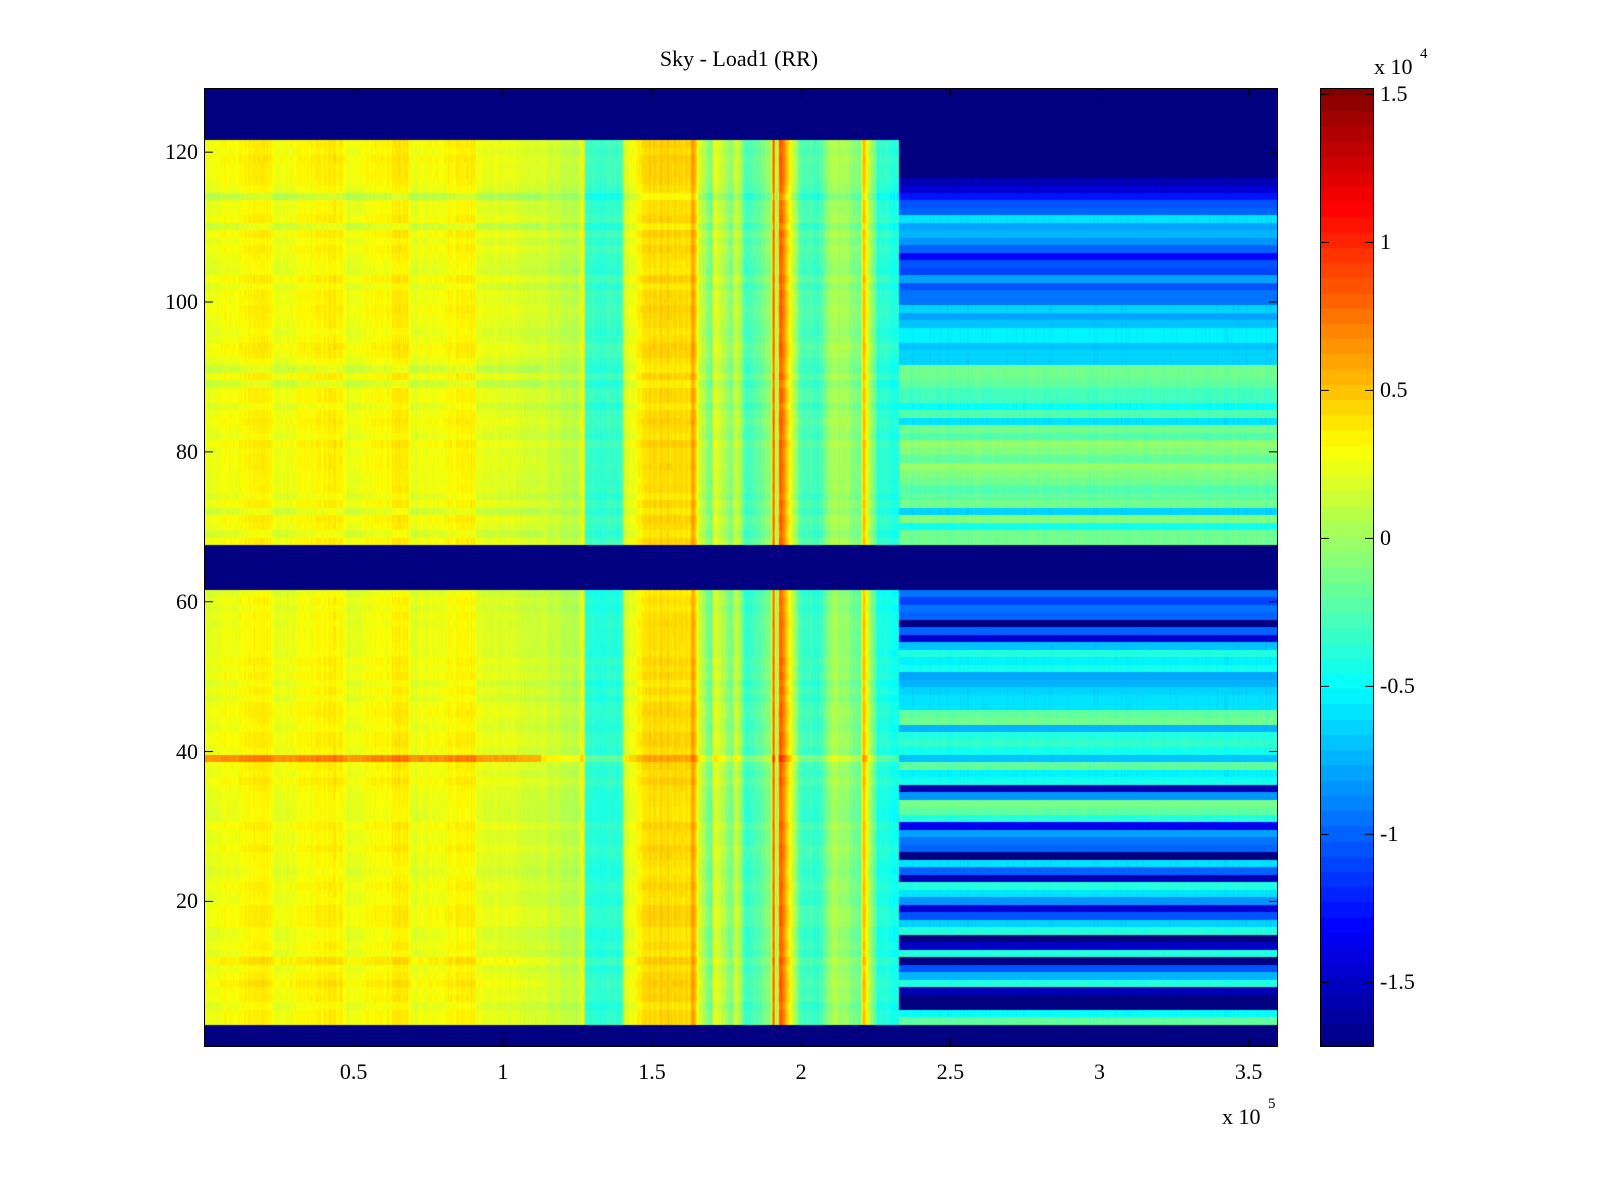  What do you see at coordinates (1248, 1071) in the screenshot?
I see `x-tick-label: 3.5` at bounding box center [1248, 1071].